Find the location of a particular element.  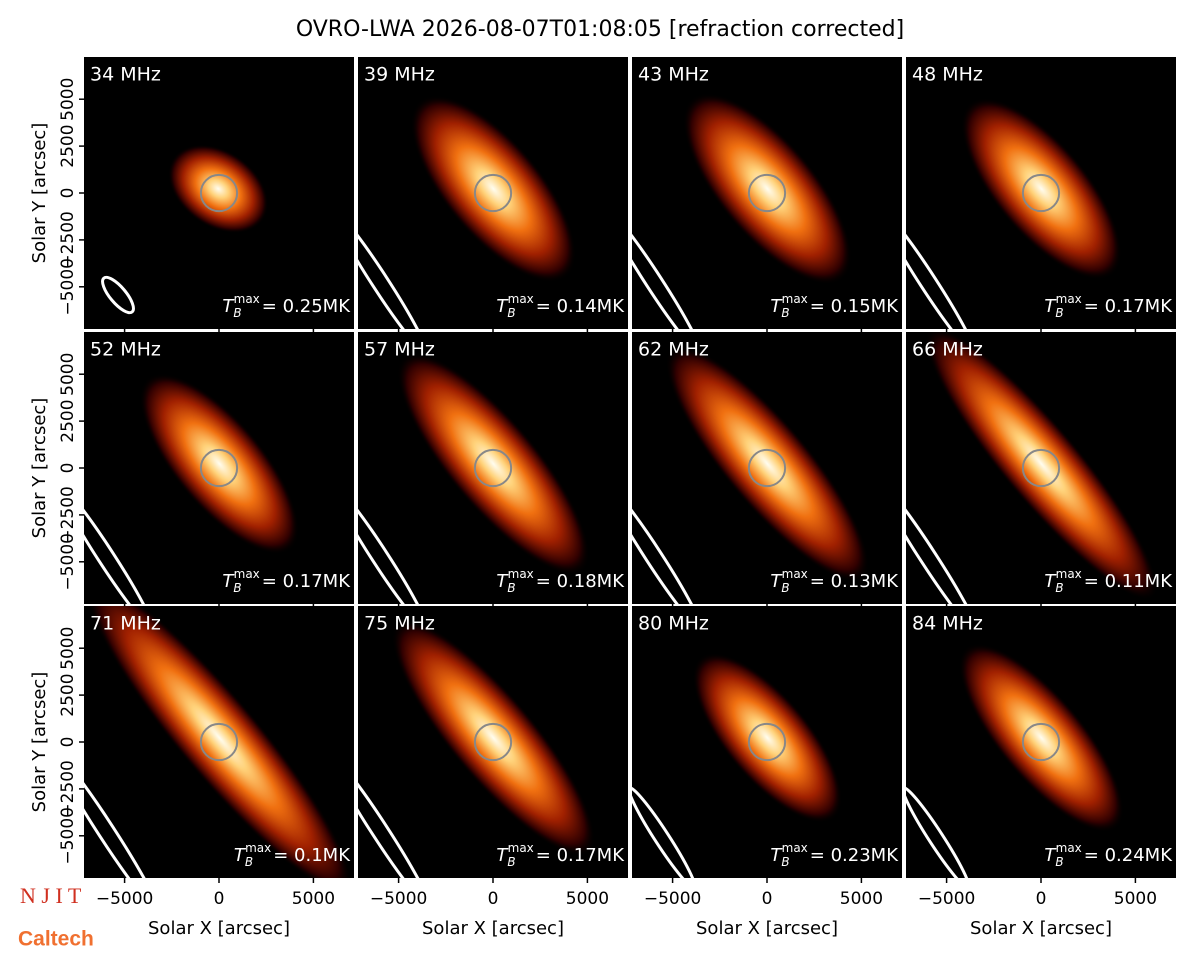

tb-annotation: TBmax = 0.13MK is located at coordinates (834, 581).